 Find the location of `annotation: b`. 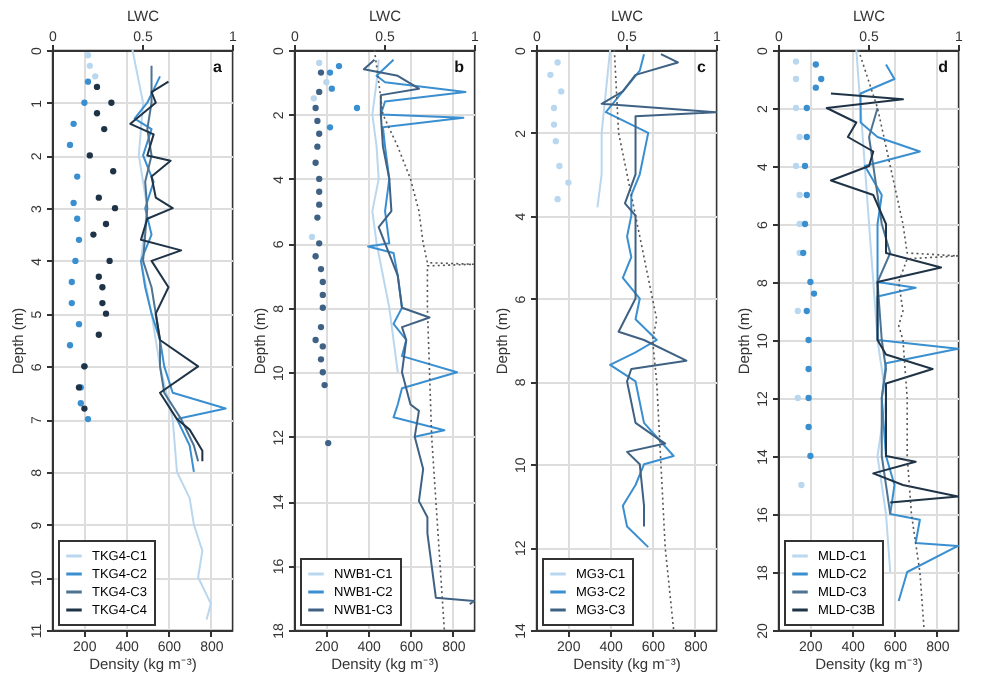

annotation: b is located at coordinates (459, 67).